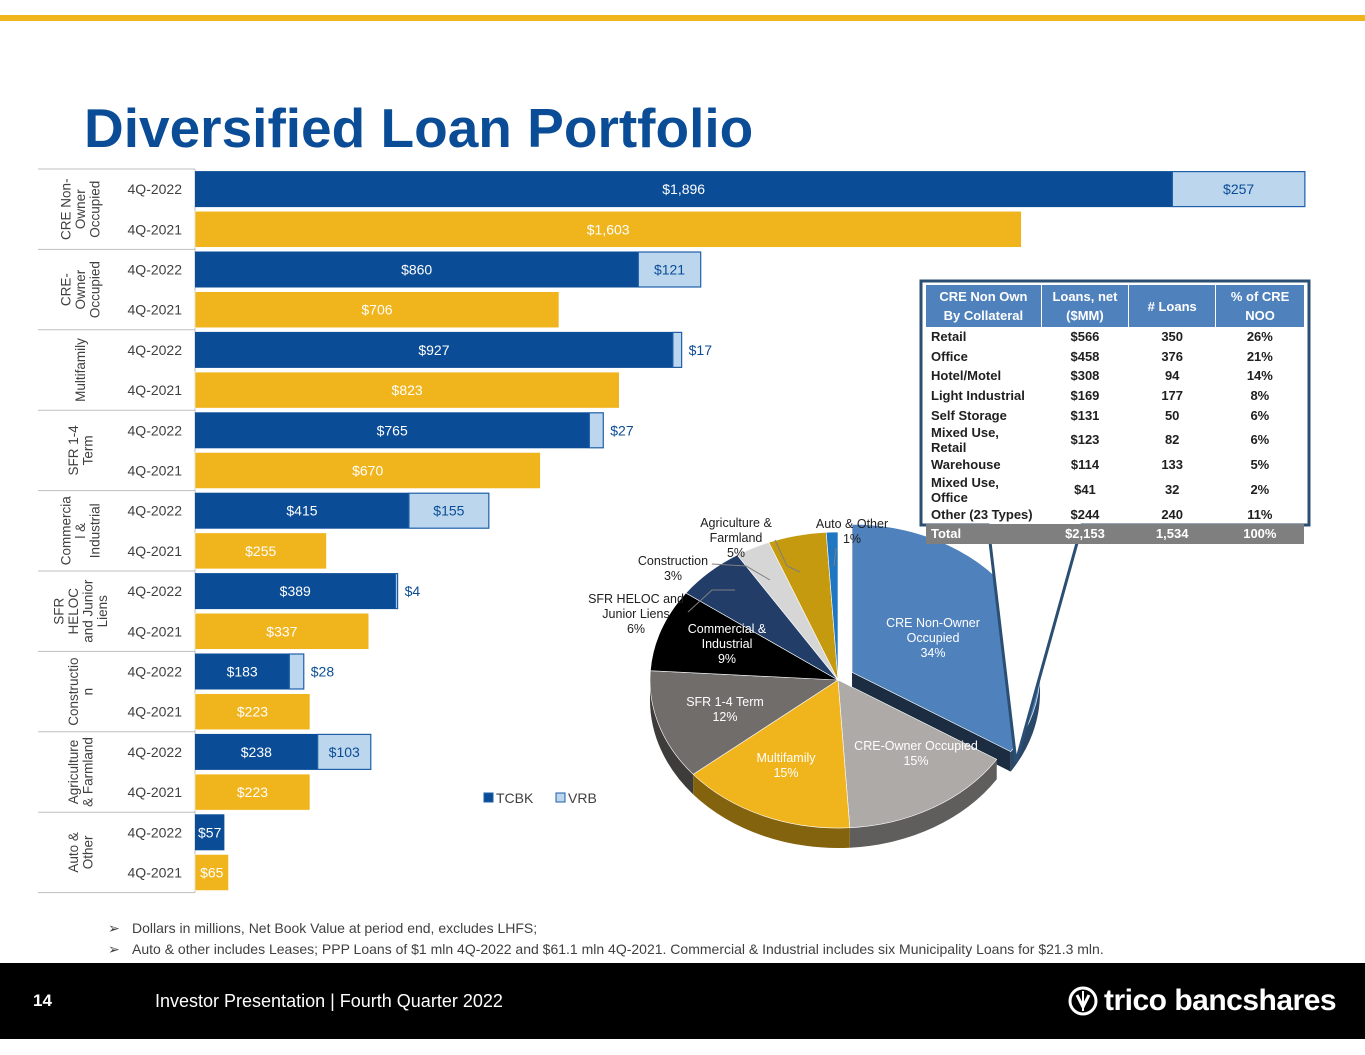 Image resolution: width=1365 pixels, height=1055 pixels. What do you see at coordinates (488, 797) in the screenshot?
I see `legend-swatch` at bounding box center [488, 797].